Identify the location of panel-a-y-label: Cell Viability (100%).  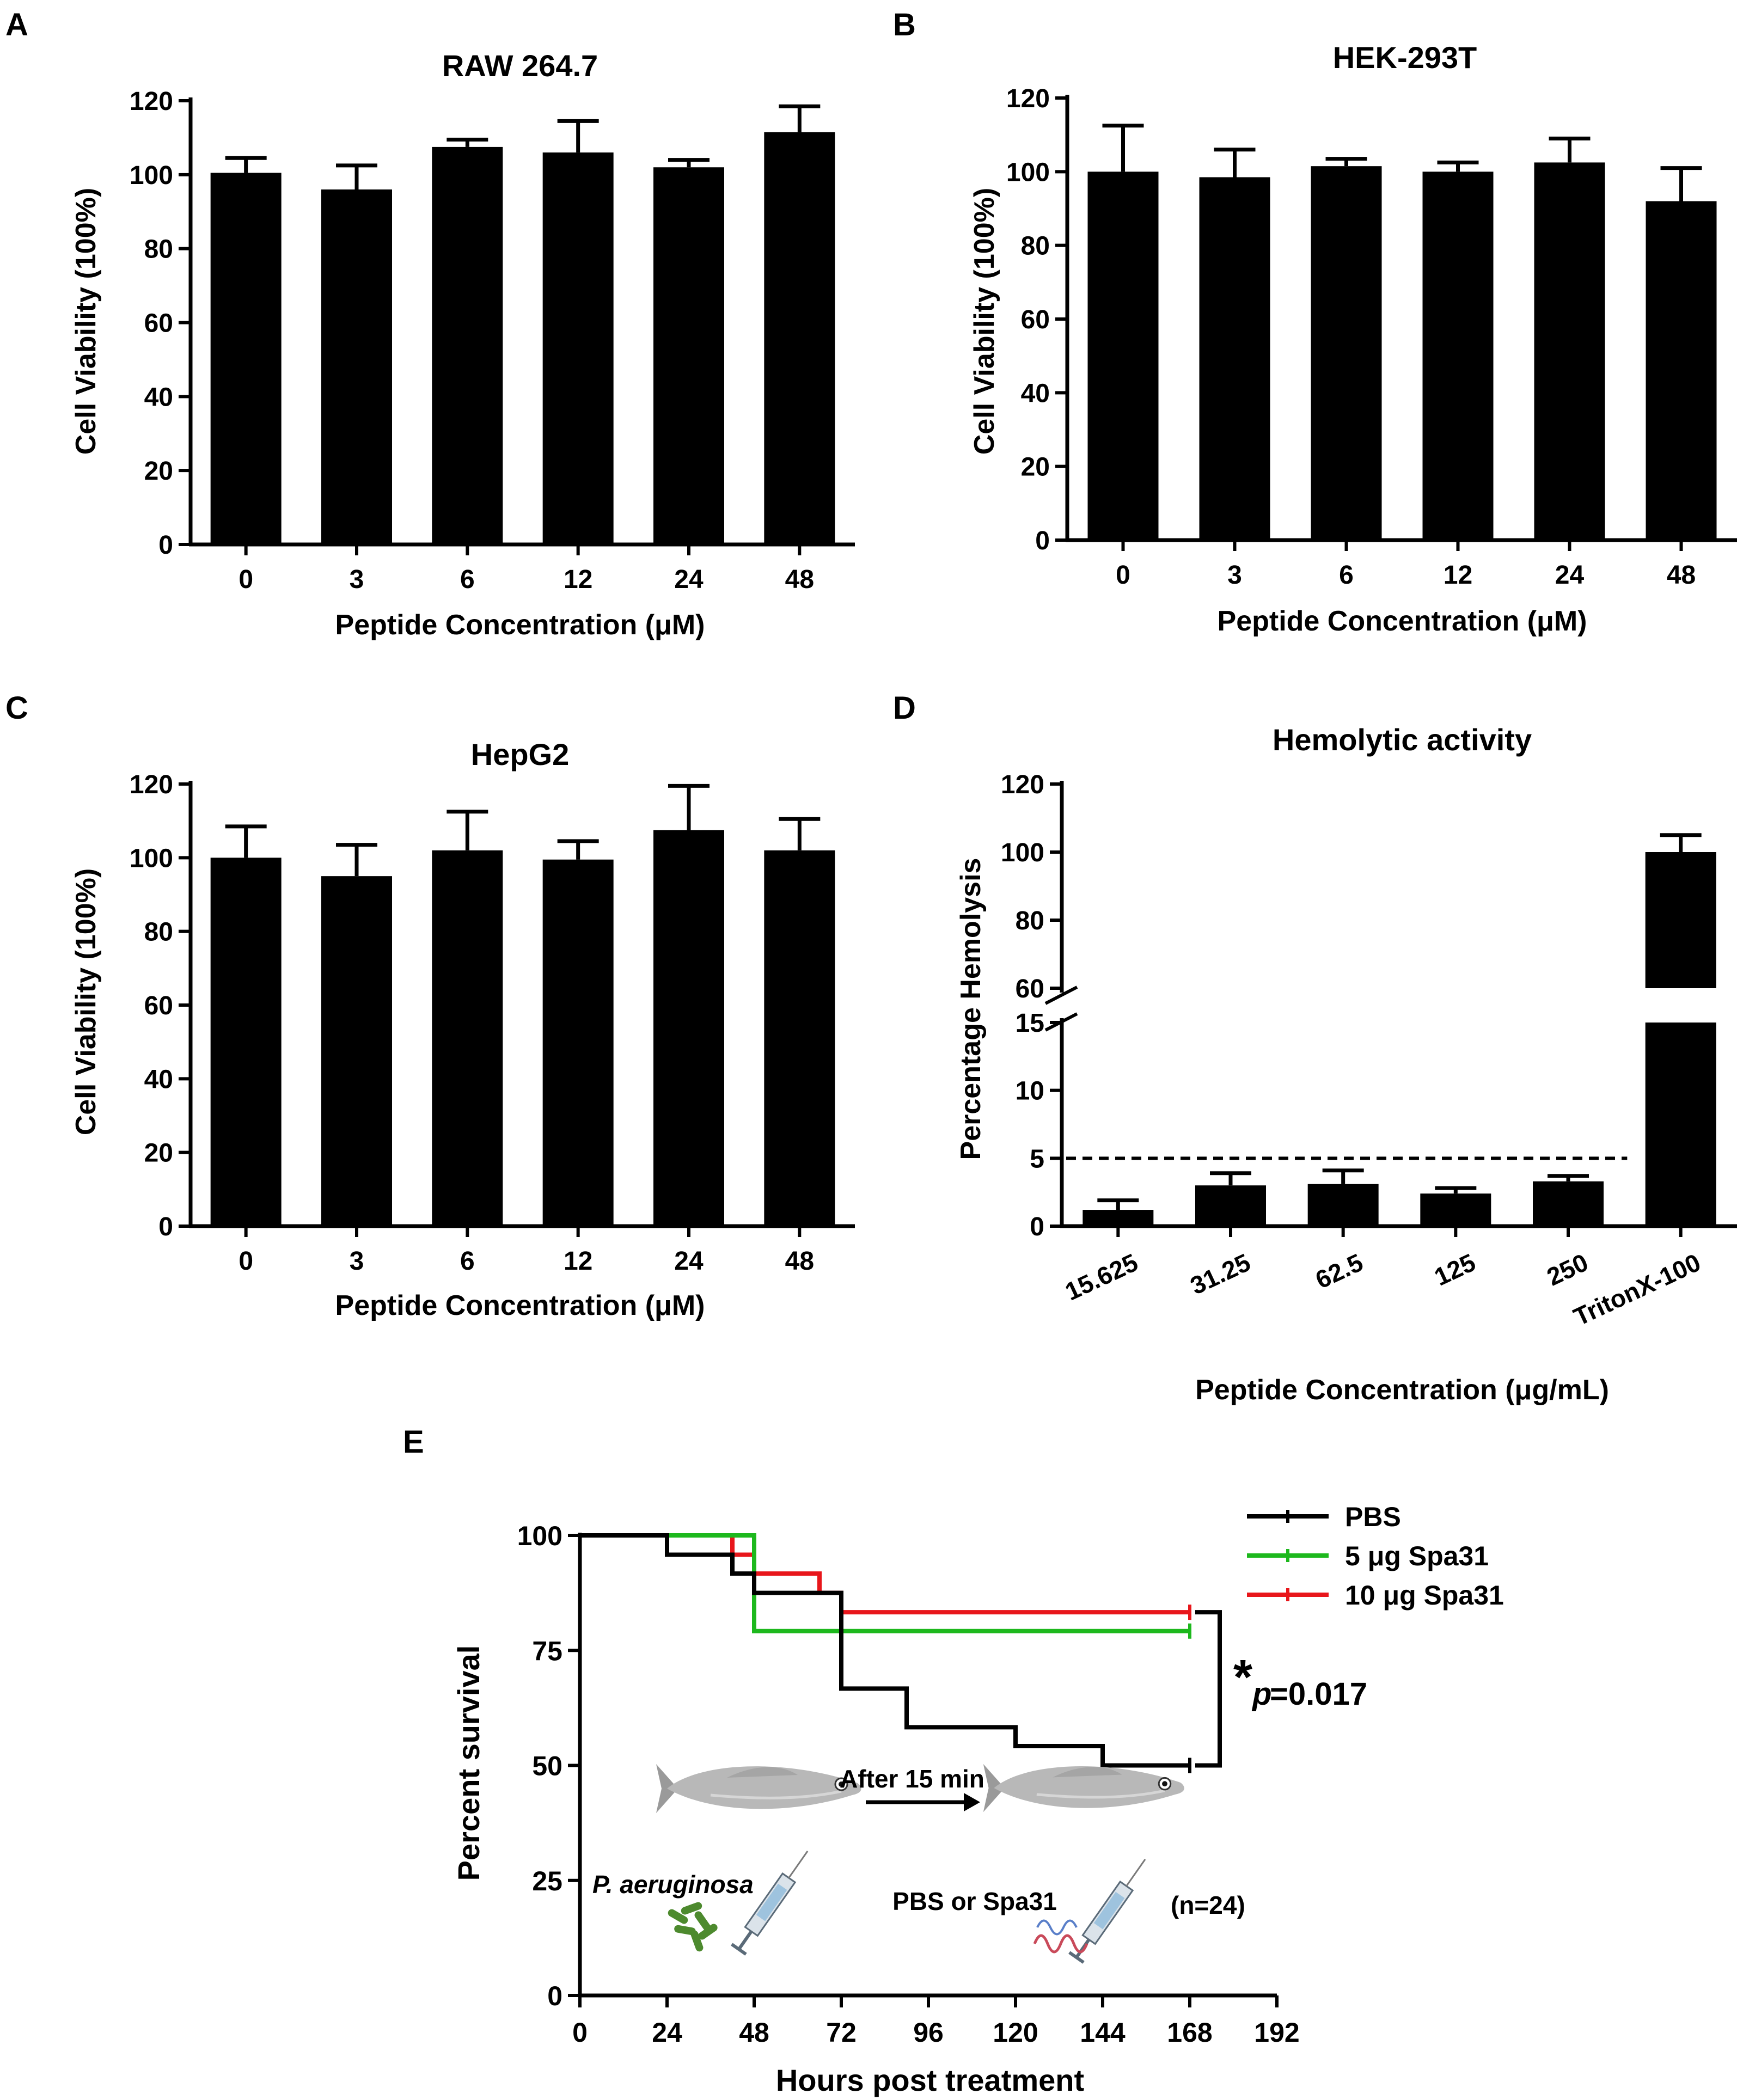
(86, 321).